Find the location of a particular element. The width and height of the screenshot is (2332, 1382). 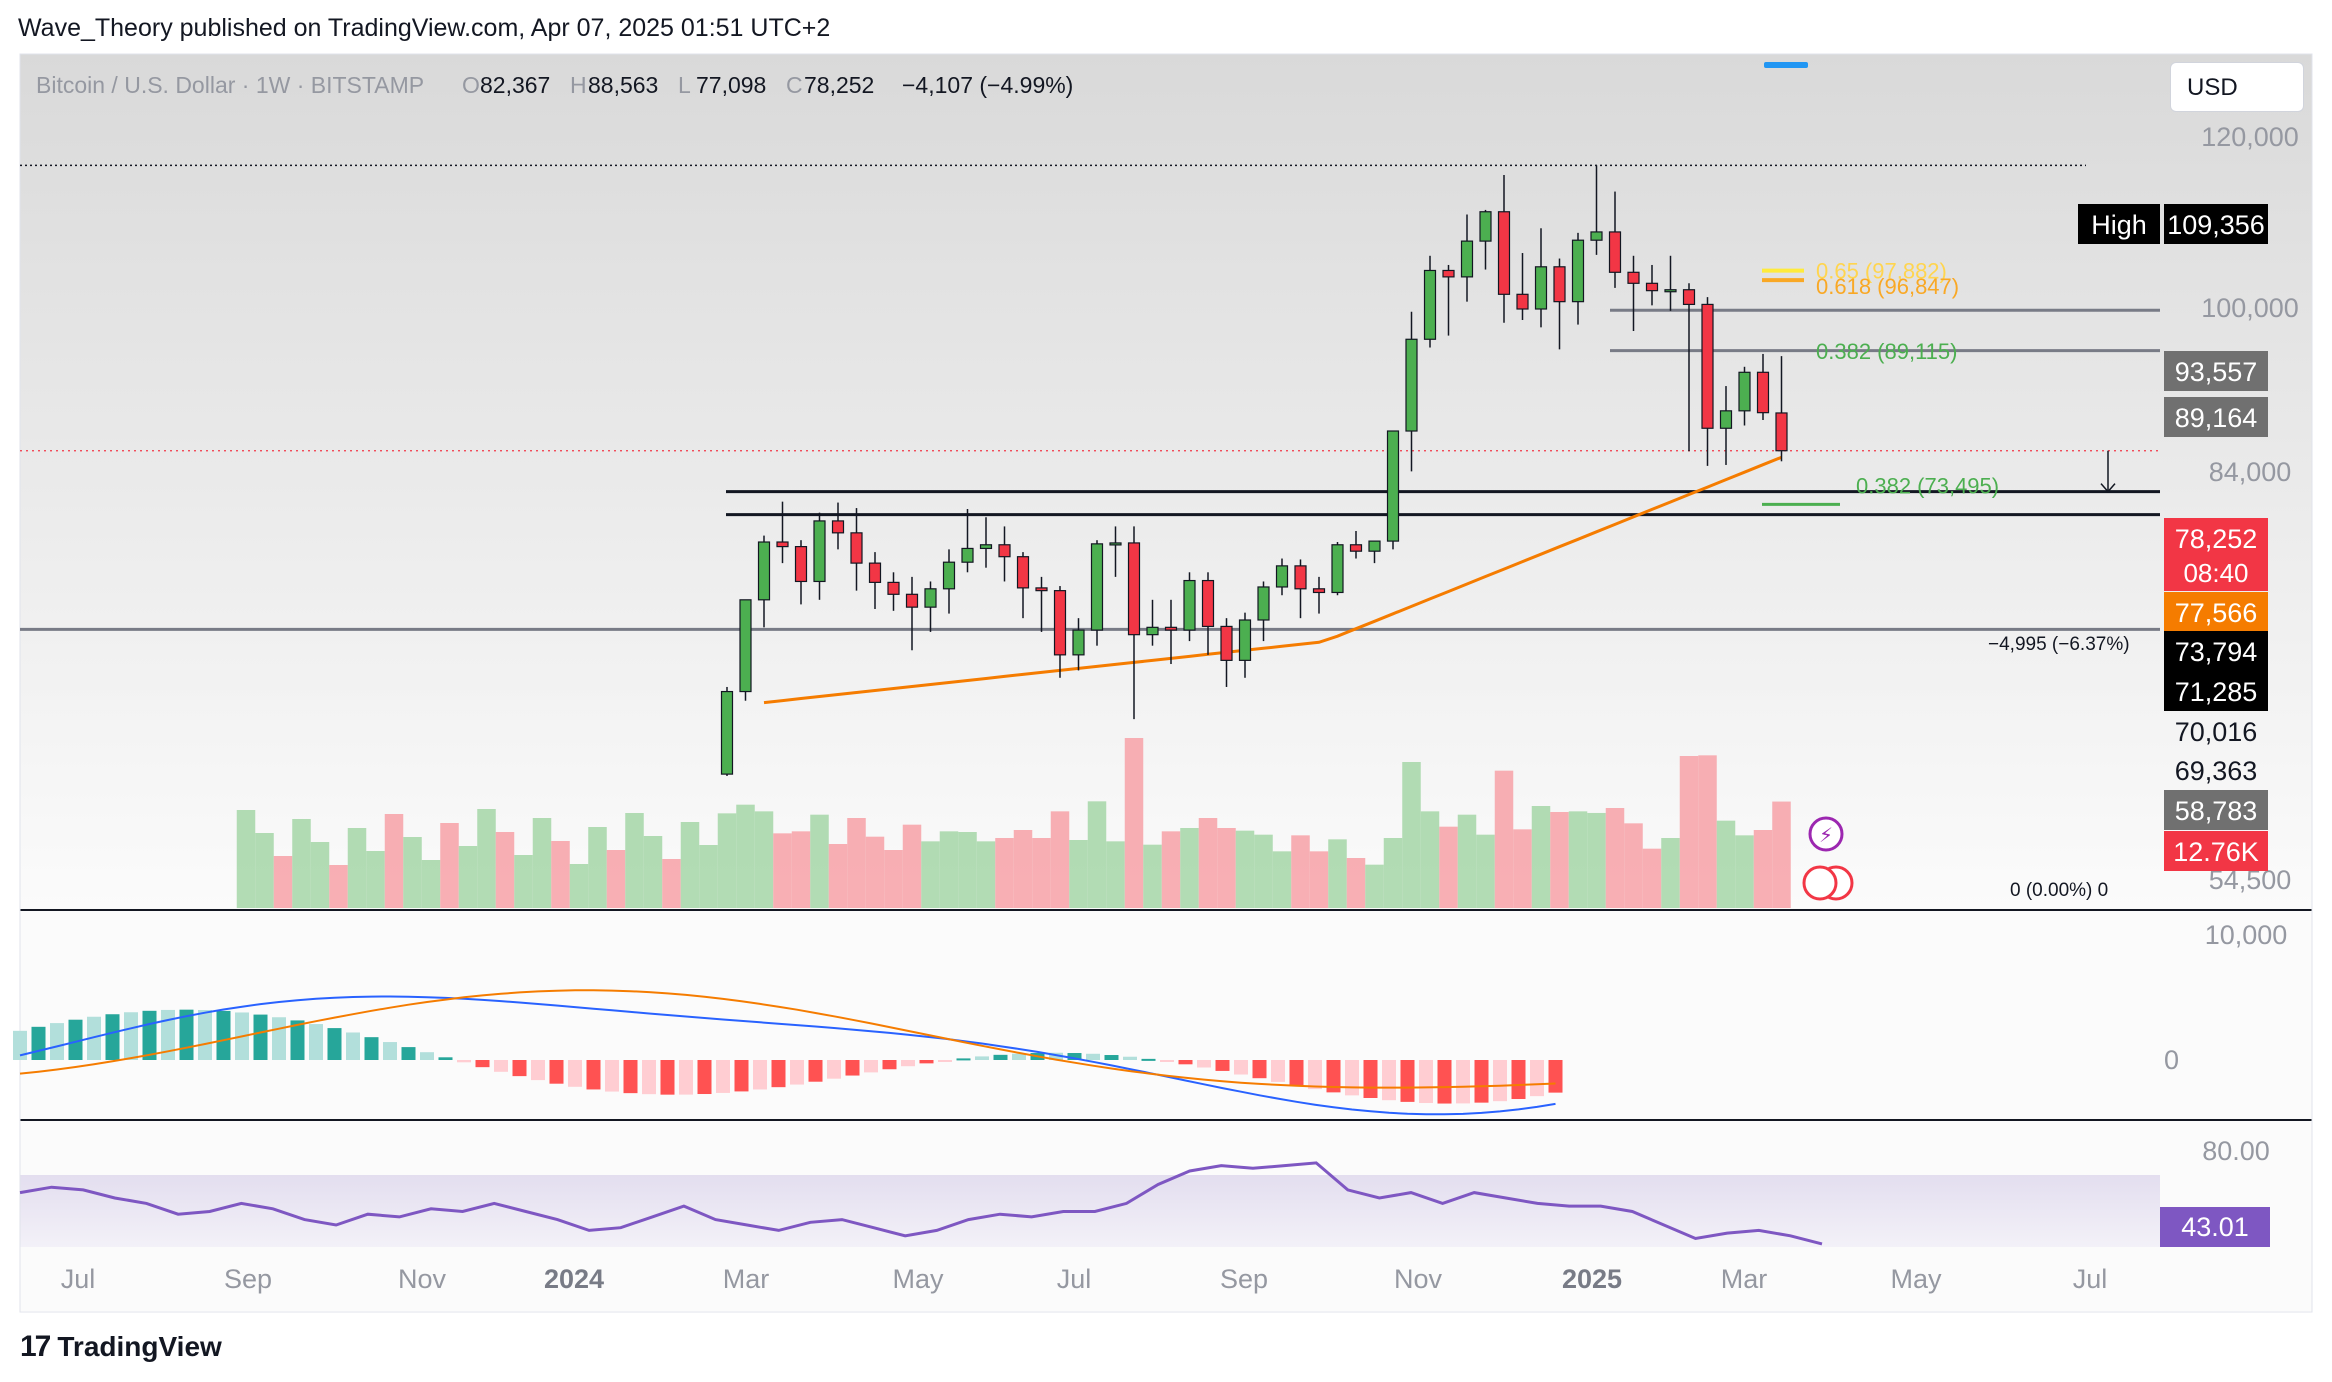

tradingview-brand: TradingView is located at coordinates (139, 1346).